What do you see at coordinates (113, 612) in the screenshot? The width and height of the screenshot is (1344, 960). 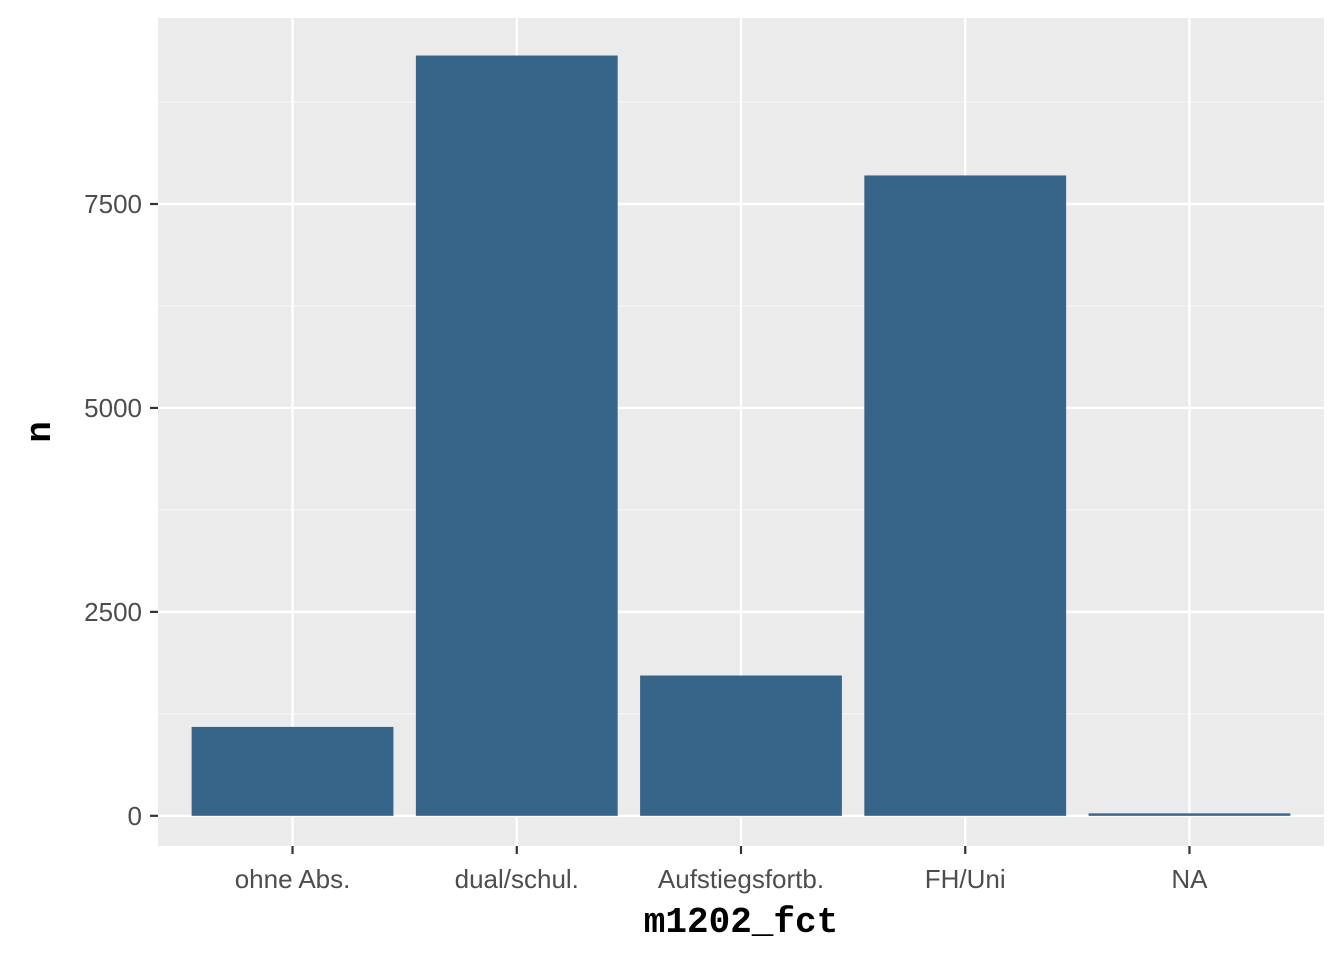 I see `y-tick-label: 2500` at bounding box center [113, 612].